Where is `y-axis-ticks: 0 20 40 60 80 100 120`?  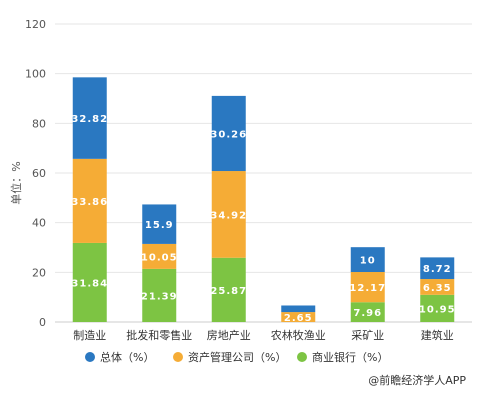 y-axis-ticks: 0 20 40 60 80 100 120 is located at coordinates (35, 173).